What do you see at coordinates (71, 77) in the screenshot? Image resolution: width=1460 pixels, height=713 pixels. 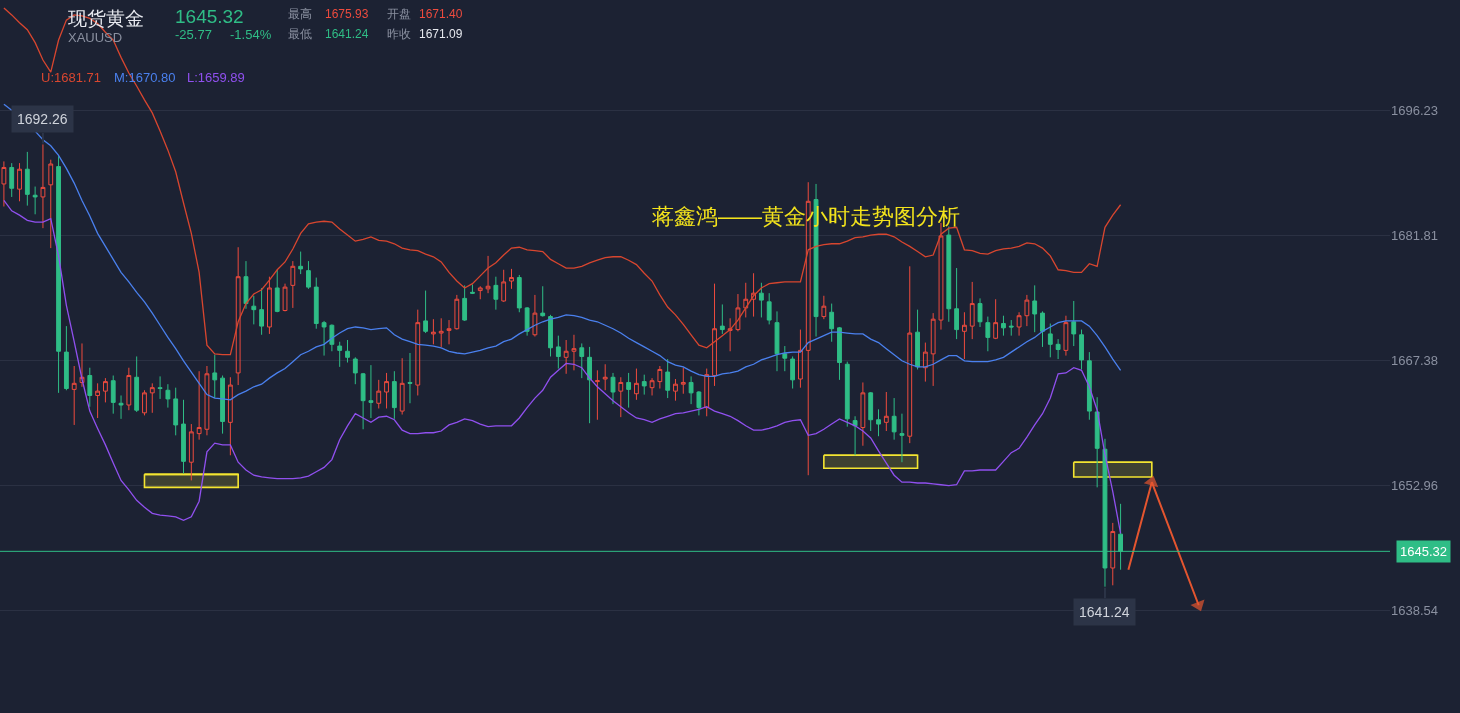 I see `series-label: U:1681.71` at bounding box center [71, 77].